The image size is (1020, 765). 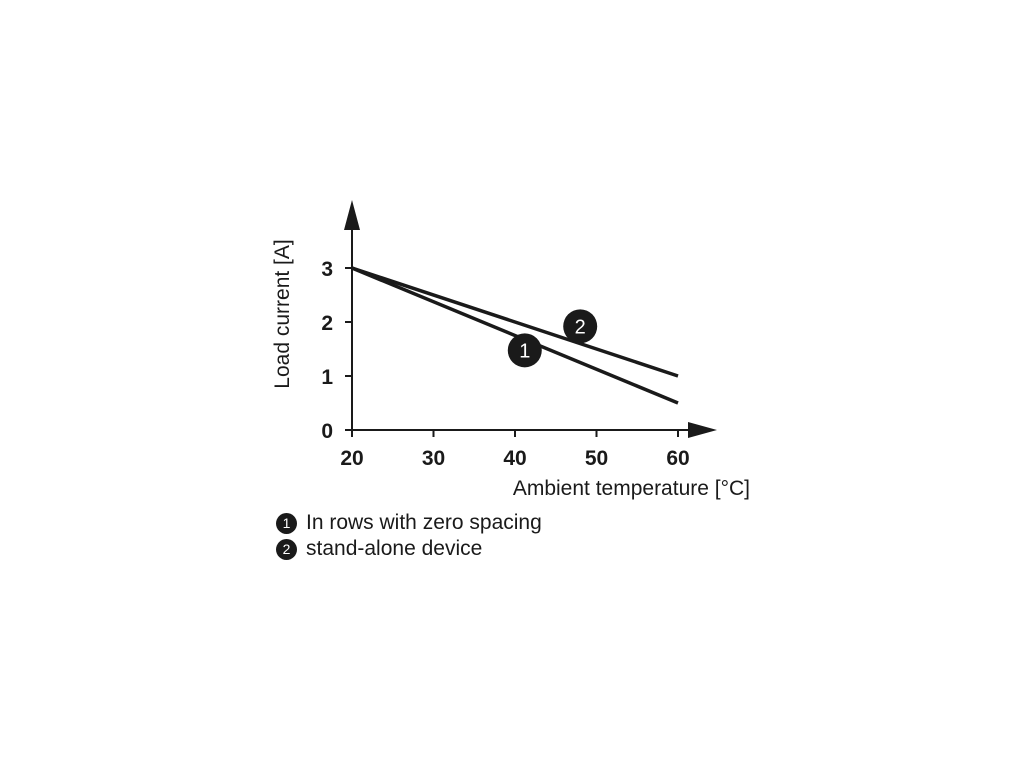 I want to click on series-marker-label-1: 1, so click(x=524, y=351).